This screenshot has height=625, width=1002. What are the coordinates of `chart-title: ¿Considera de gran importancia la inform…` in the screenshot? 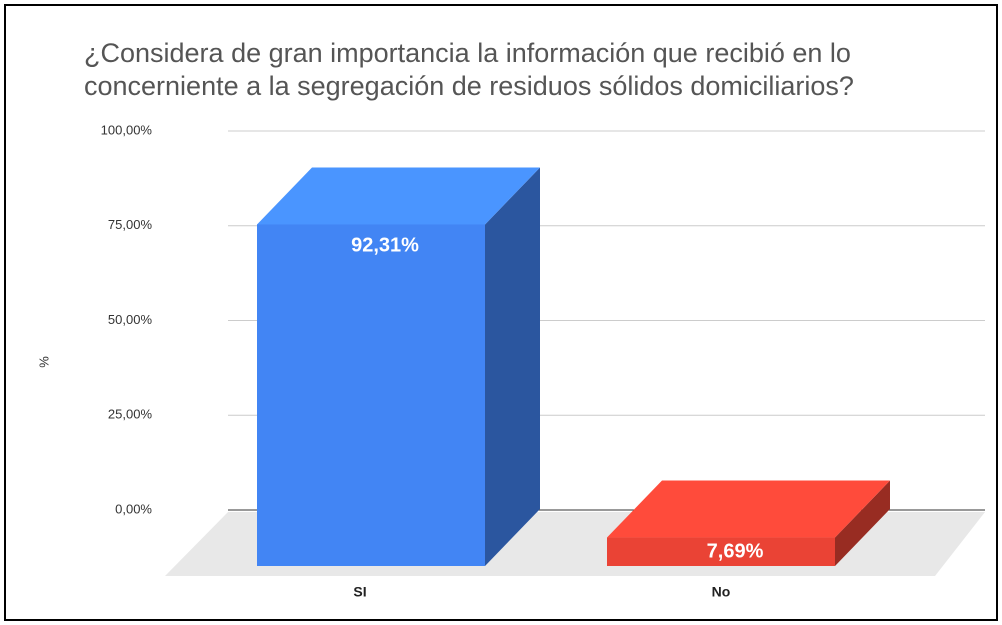 It's located at (467, 53).